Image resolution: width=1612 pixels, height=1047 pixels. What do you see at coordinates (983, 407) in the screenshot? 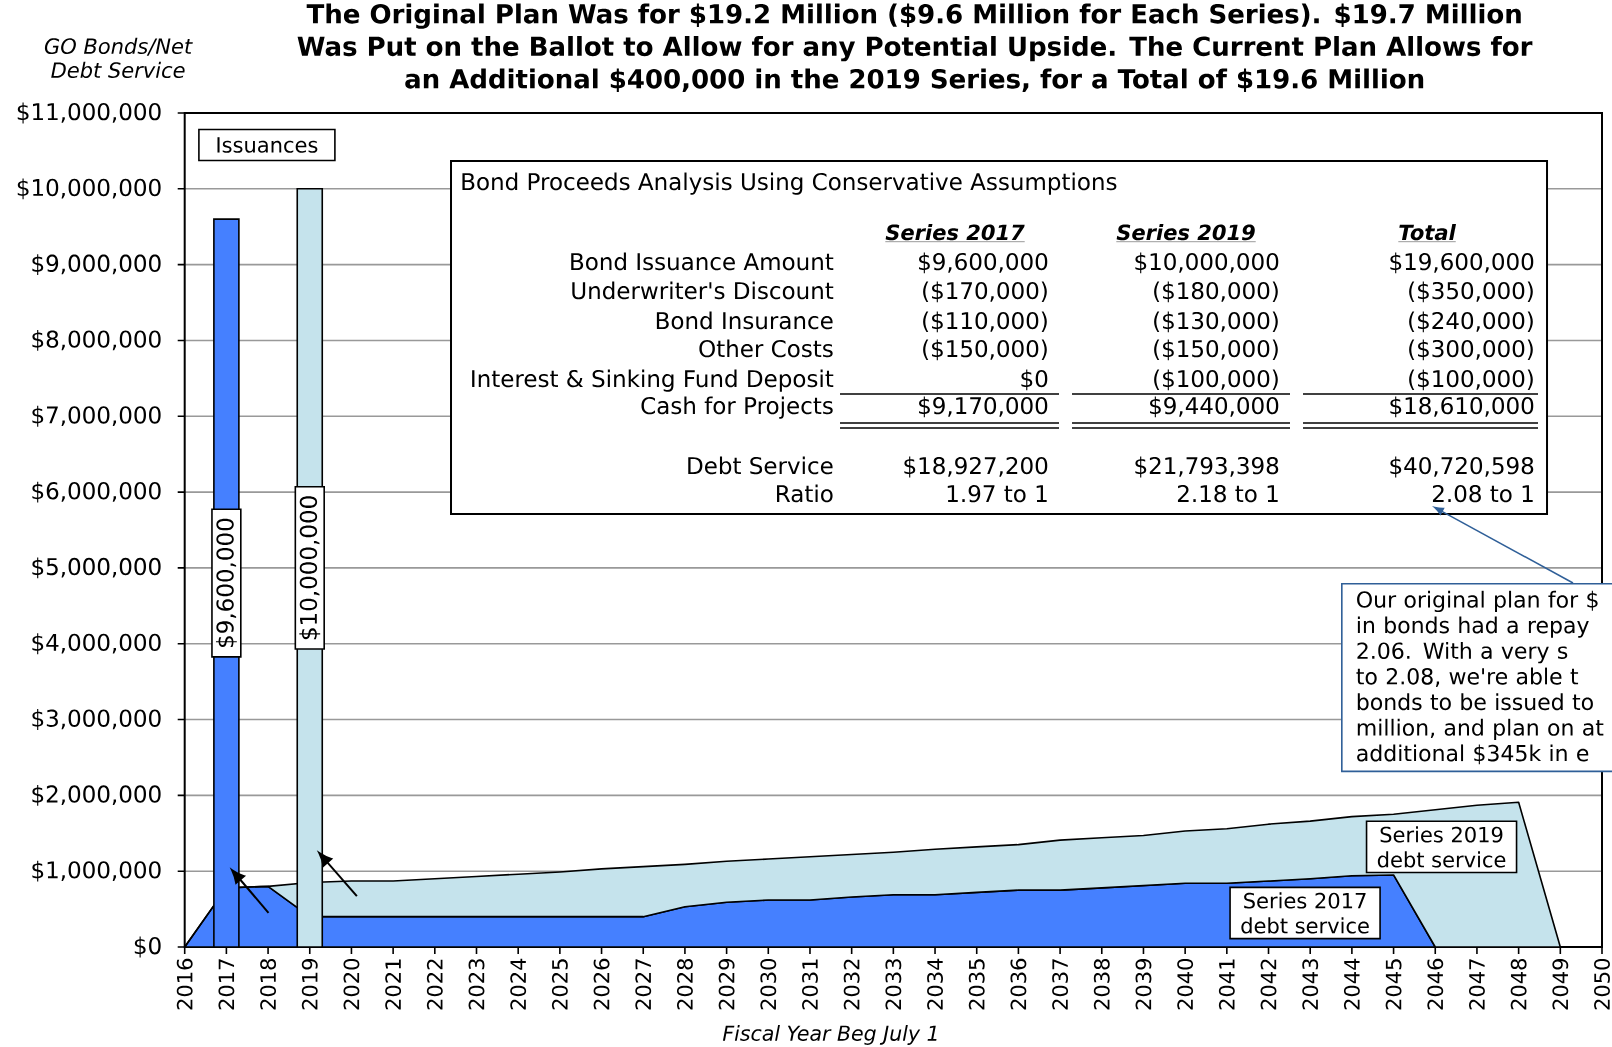
I see `annotation: $9,170,000` at bounding box center [983, 407].